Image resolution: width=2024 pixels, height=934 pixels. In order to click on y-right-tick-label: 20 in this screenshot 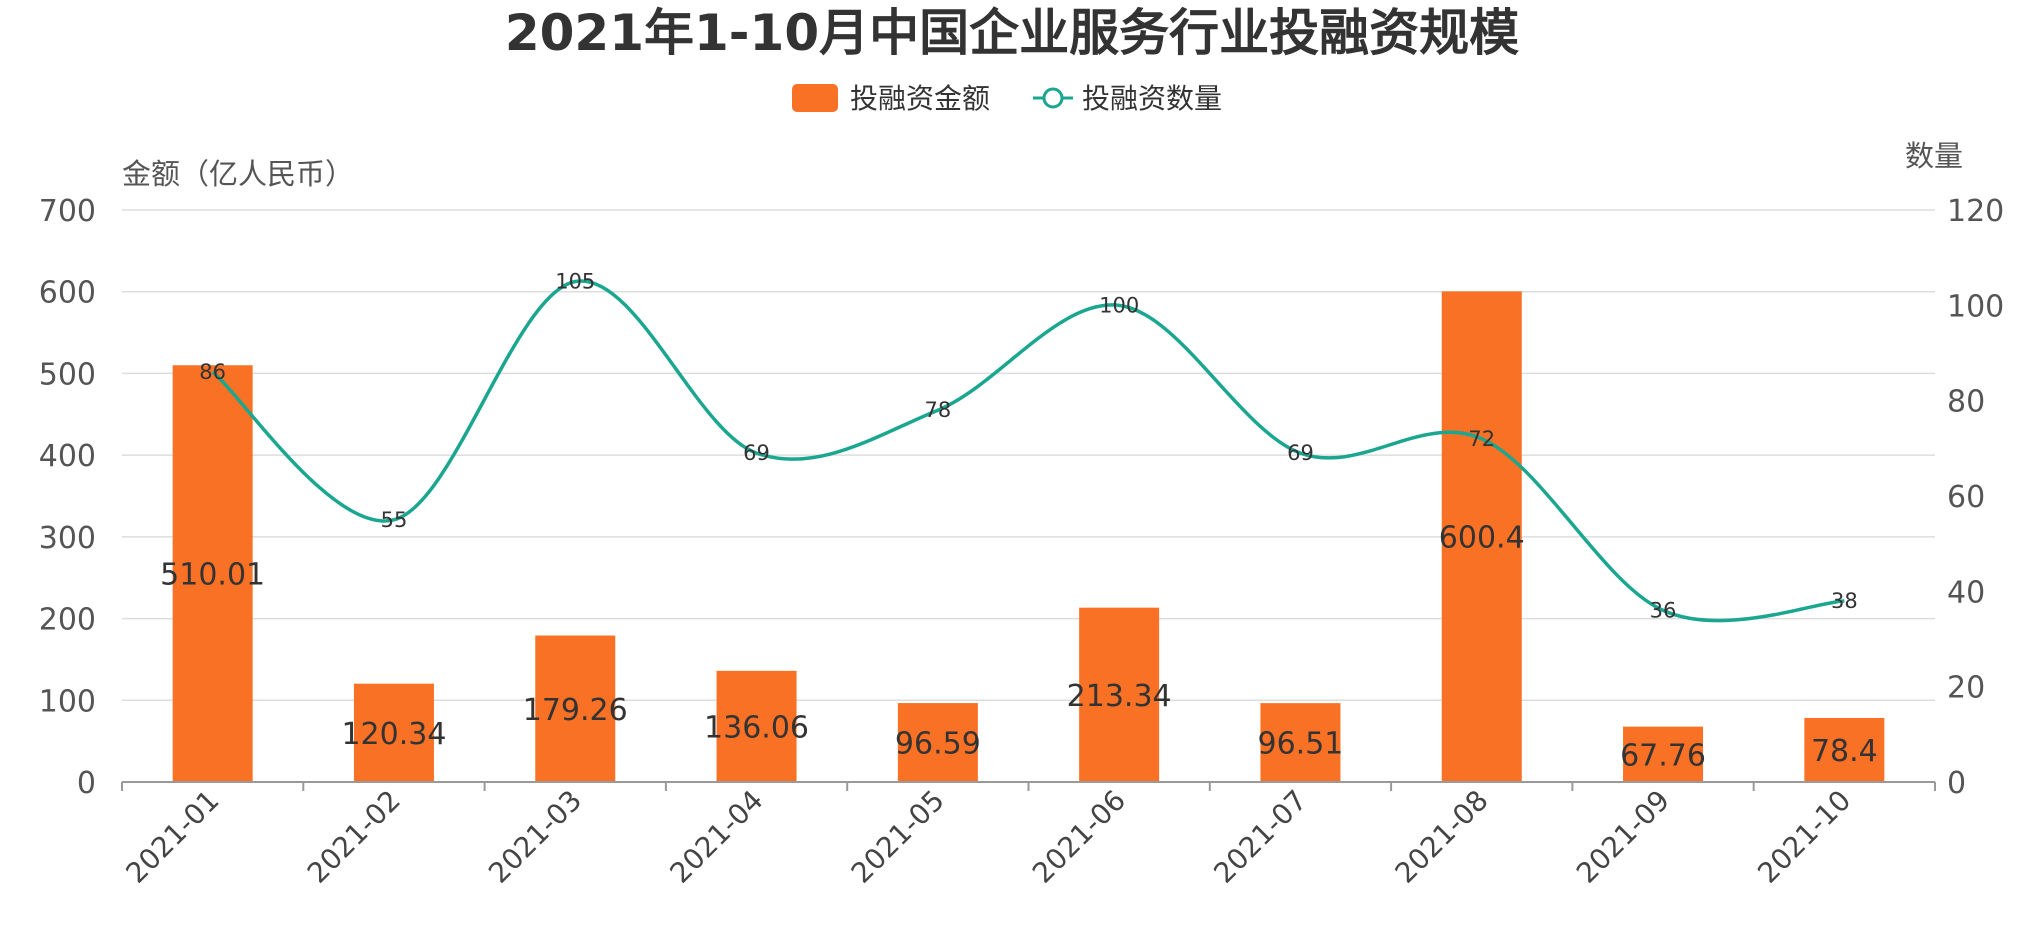, I will do `click(1966, 688)`.